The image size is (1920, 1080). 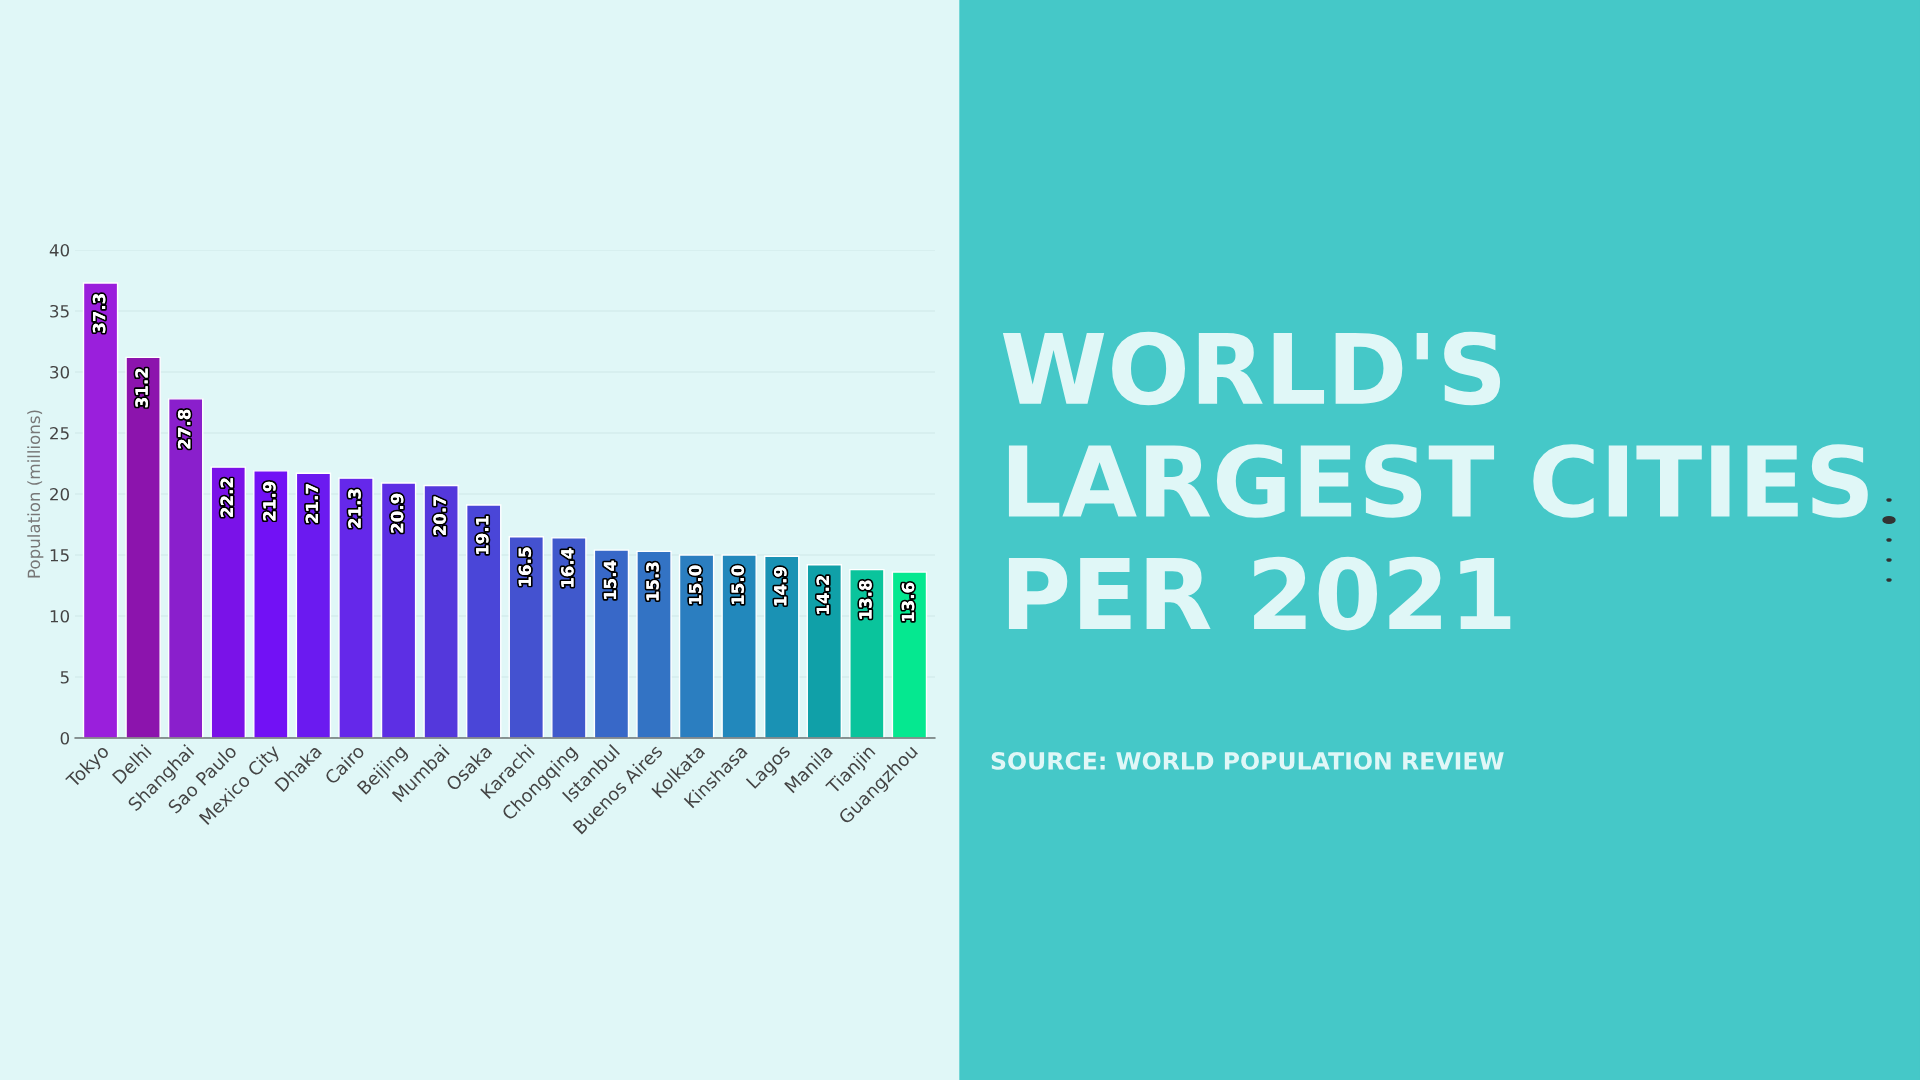 I want to click on y-tick-label: 35, so click(x=59, y=311).